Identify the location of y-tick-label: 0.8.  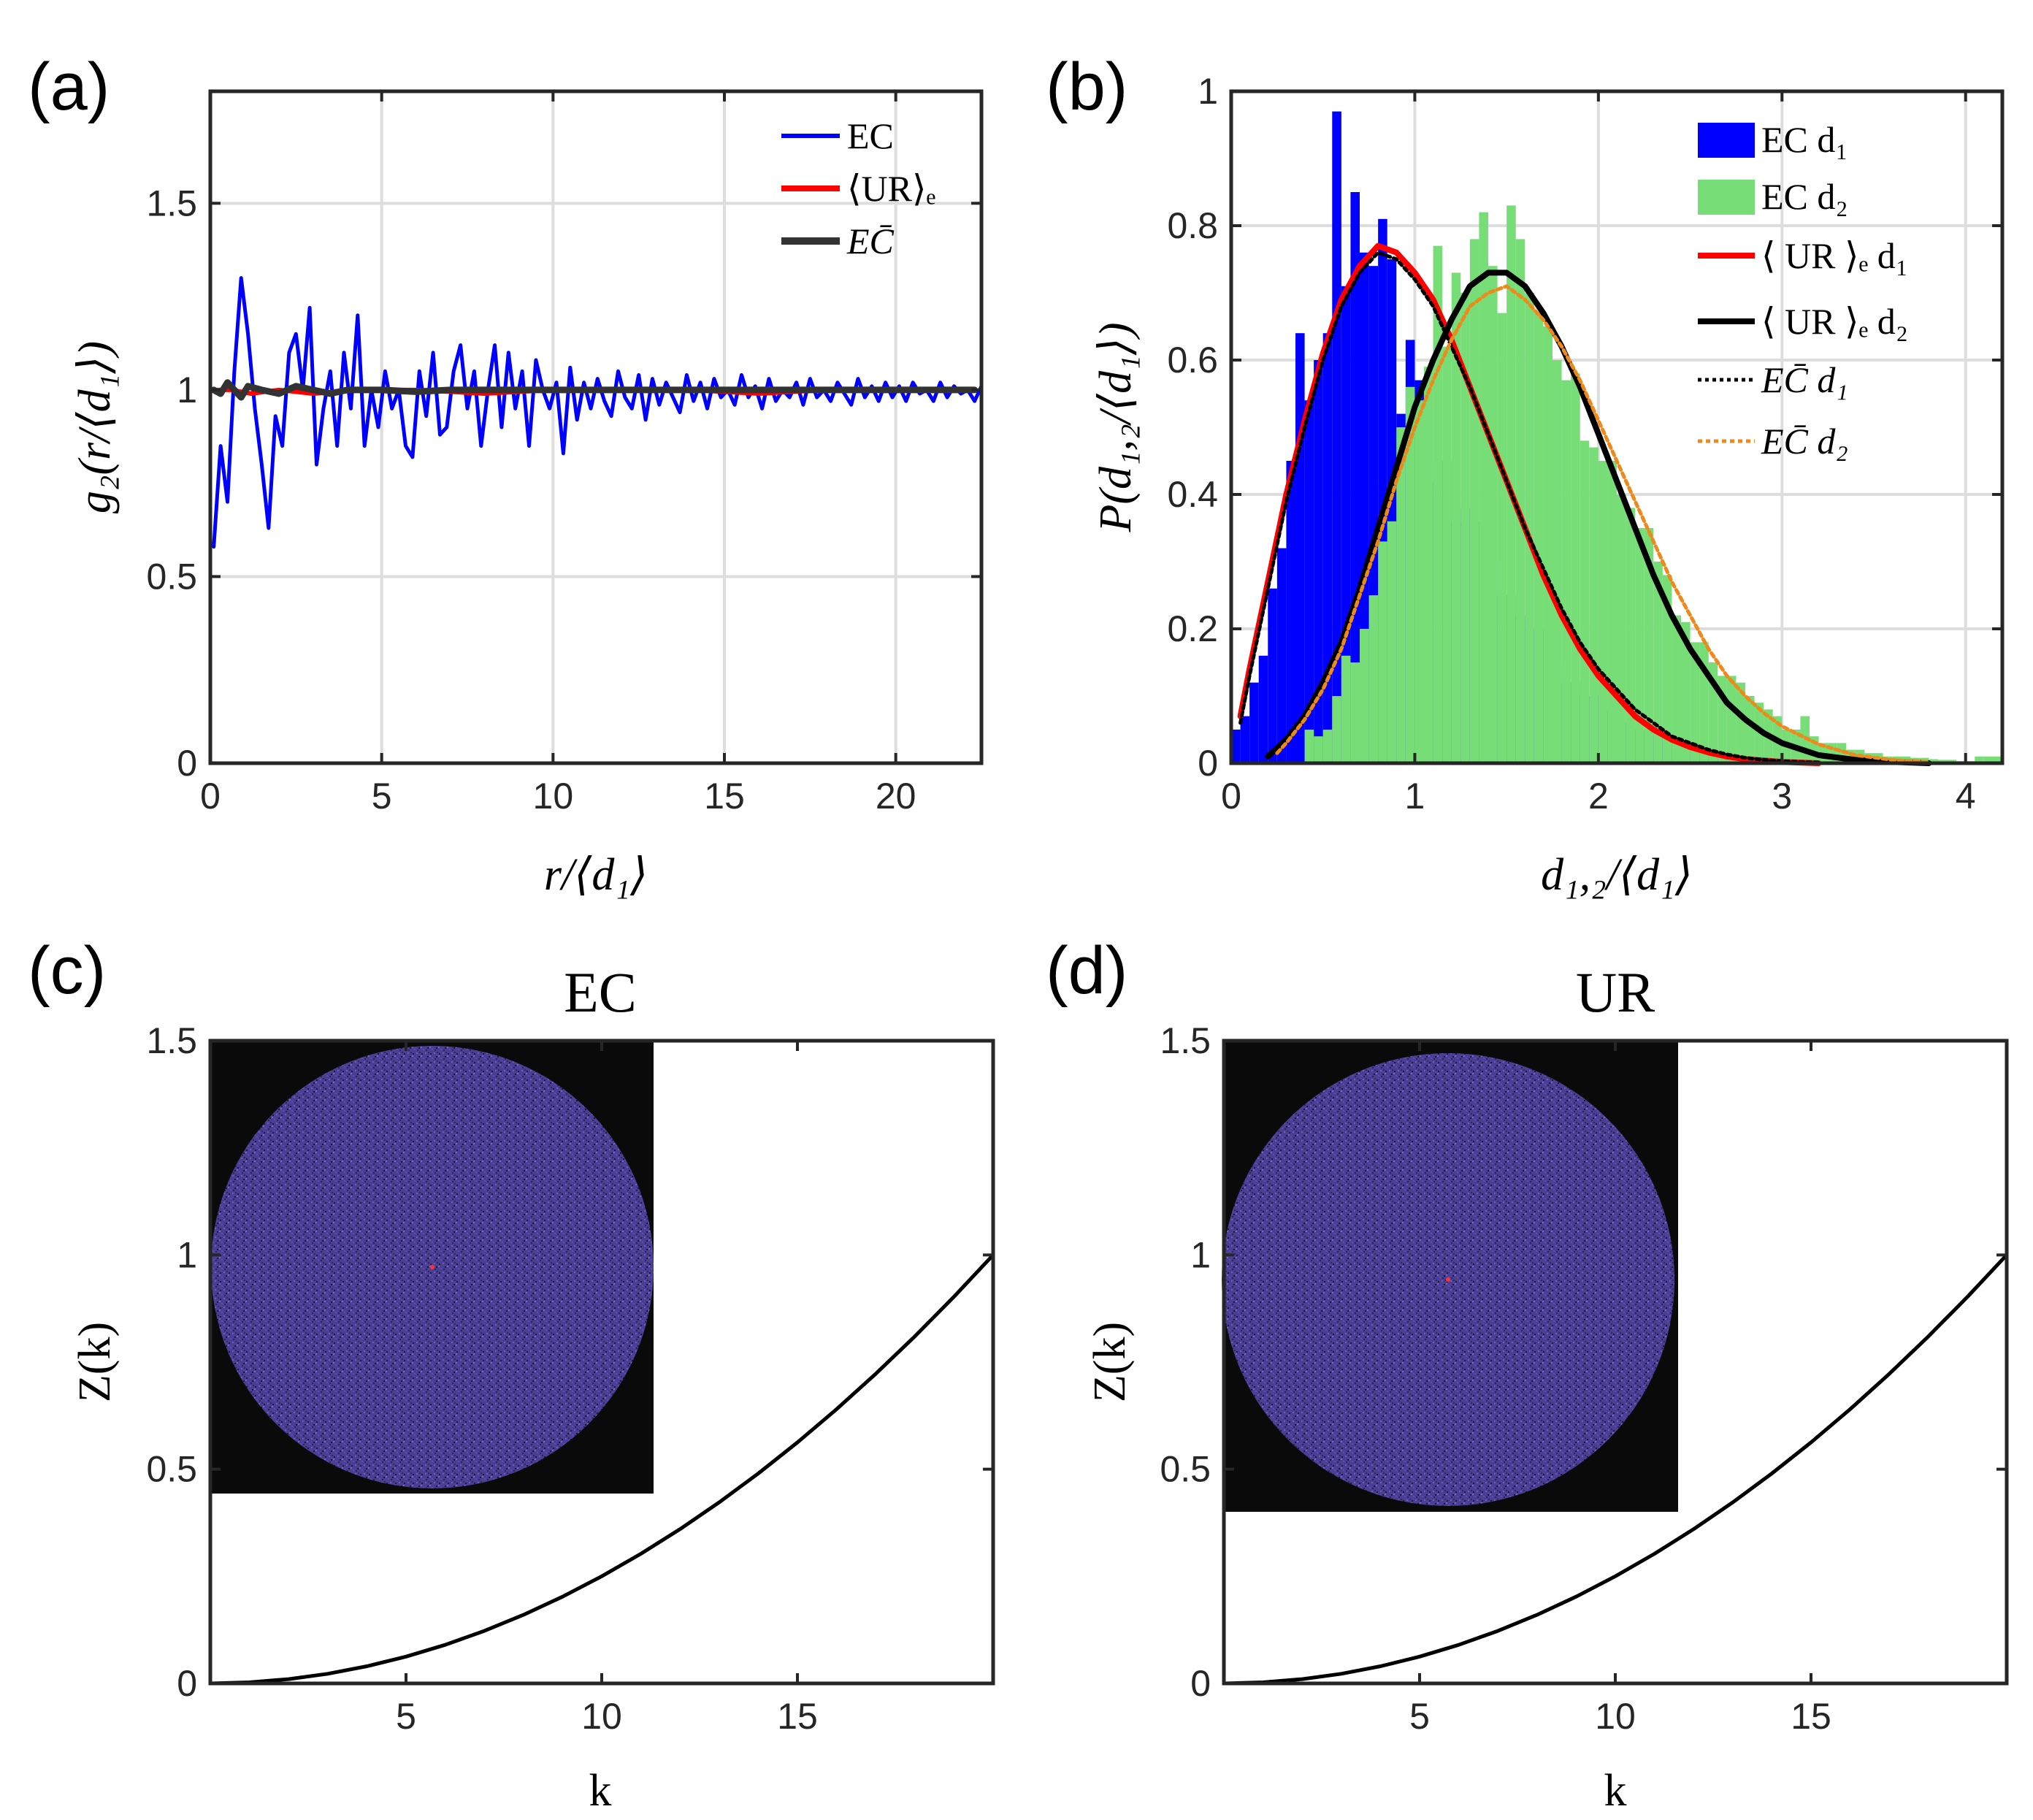
(1192, 225).